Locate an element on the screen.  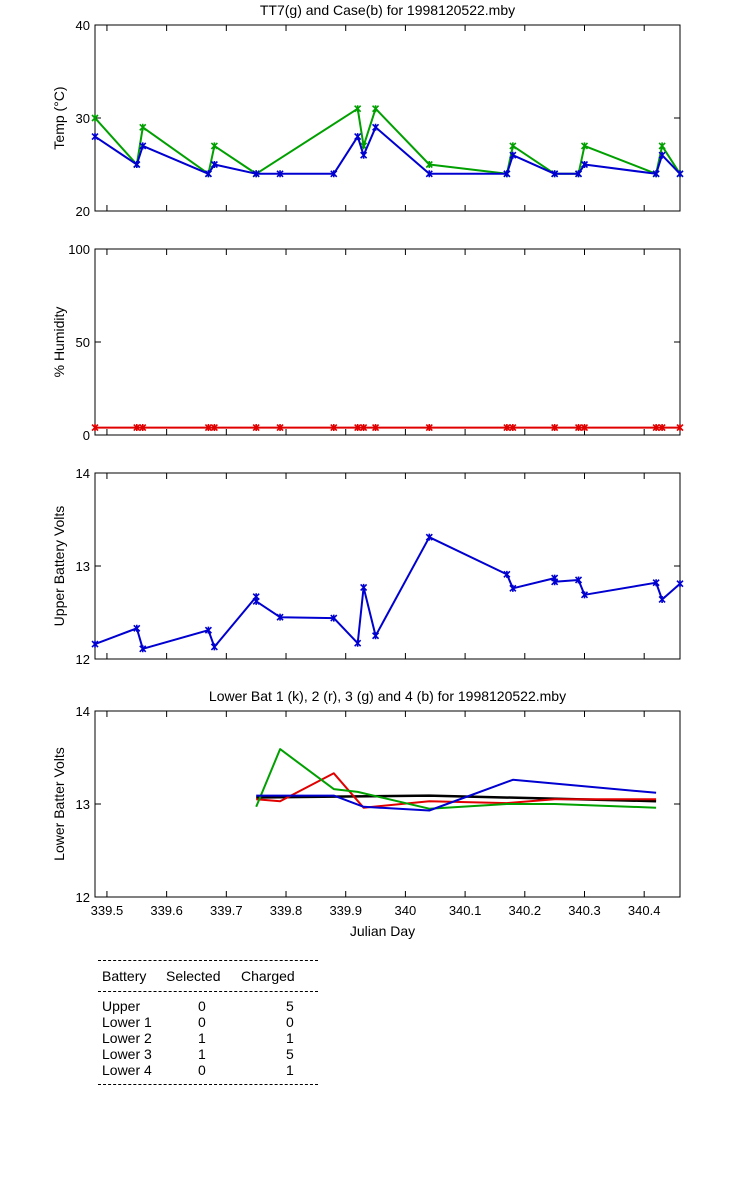
cell-selected: 1 is located at coordinates (202, 1054).